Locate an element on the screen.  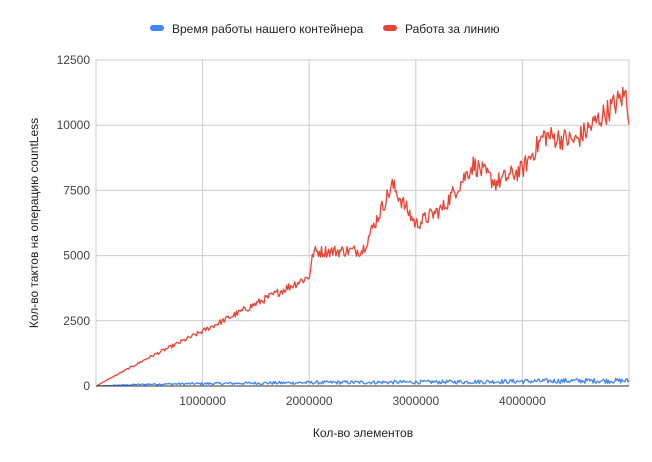
x-tick-label-1: 2000000 is located at coordinates (309, 401).